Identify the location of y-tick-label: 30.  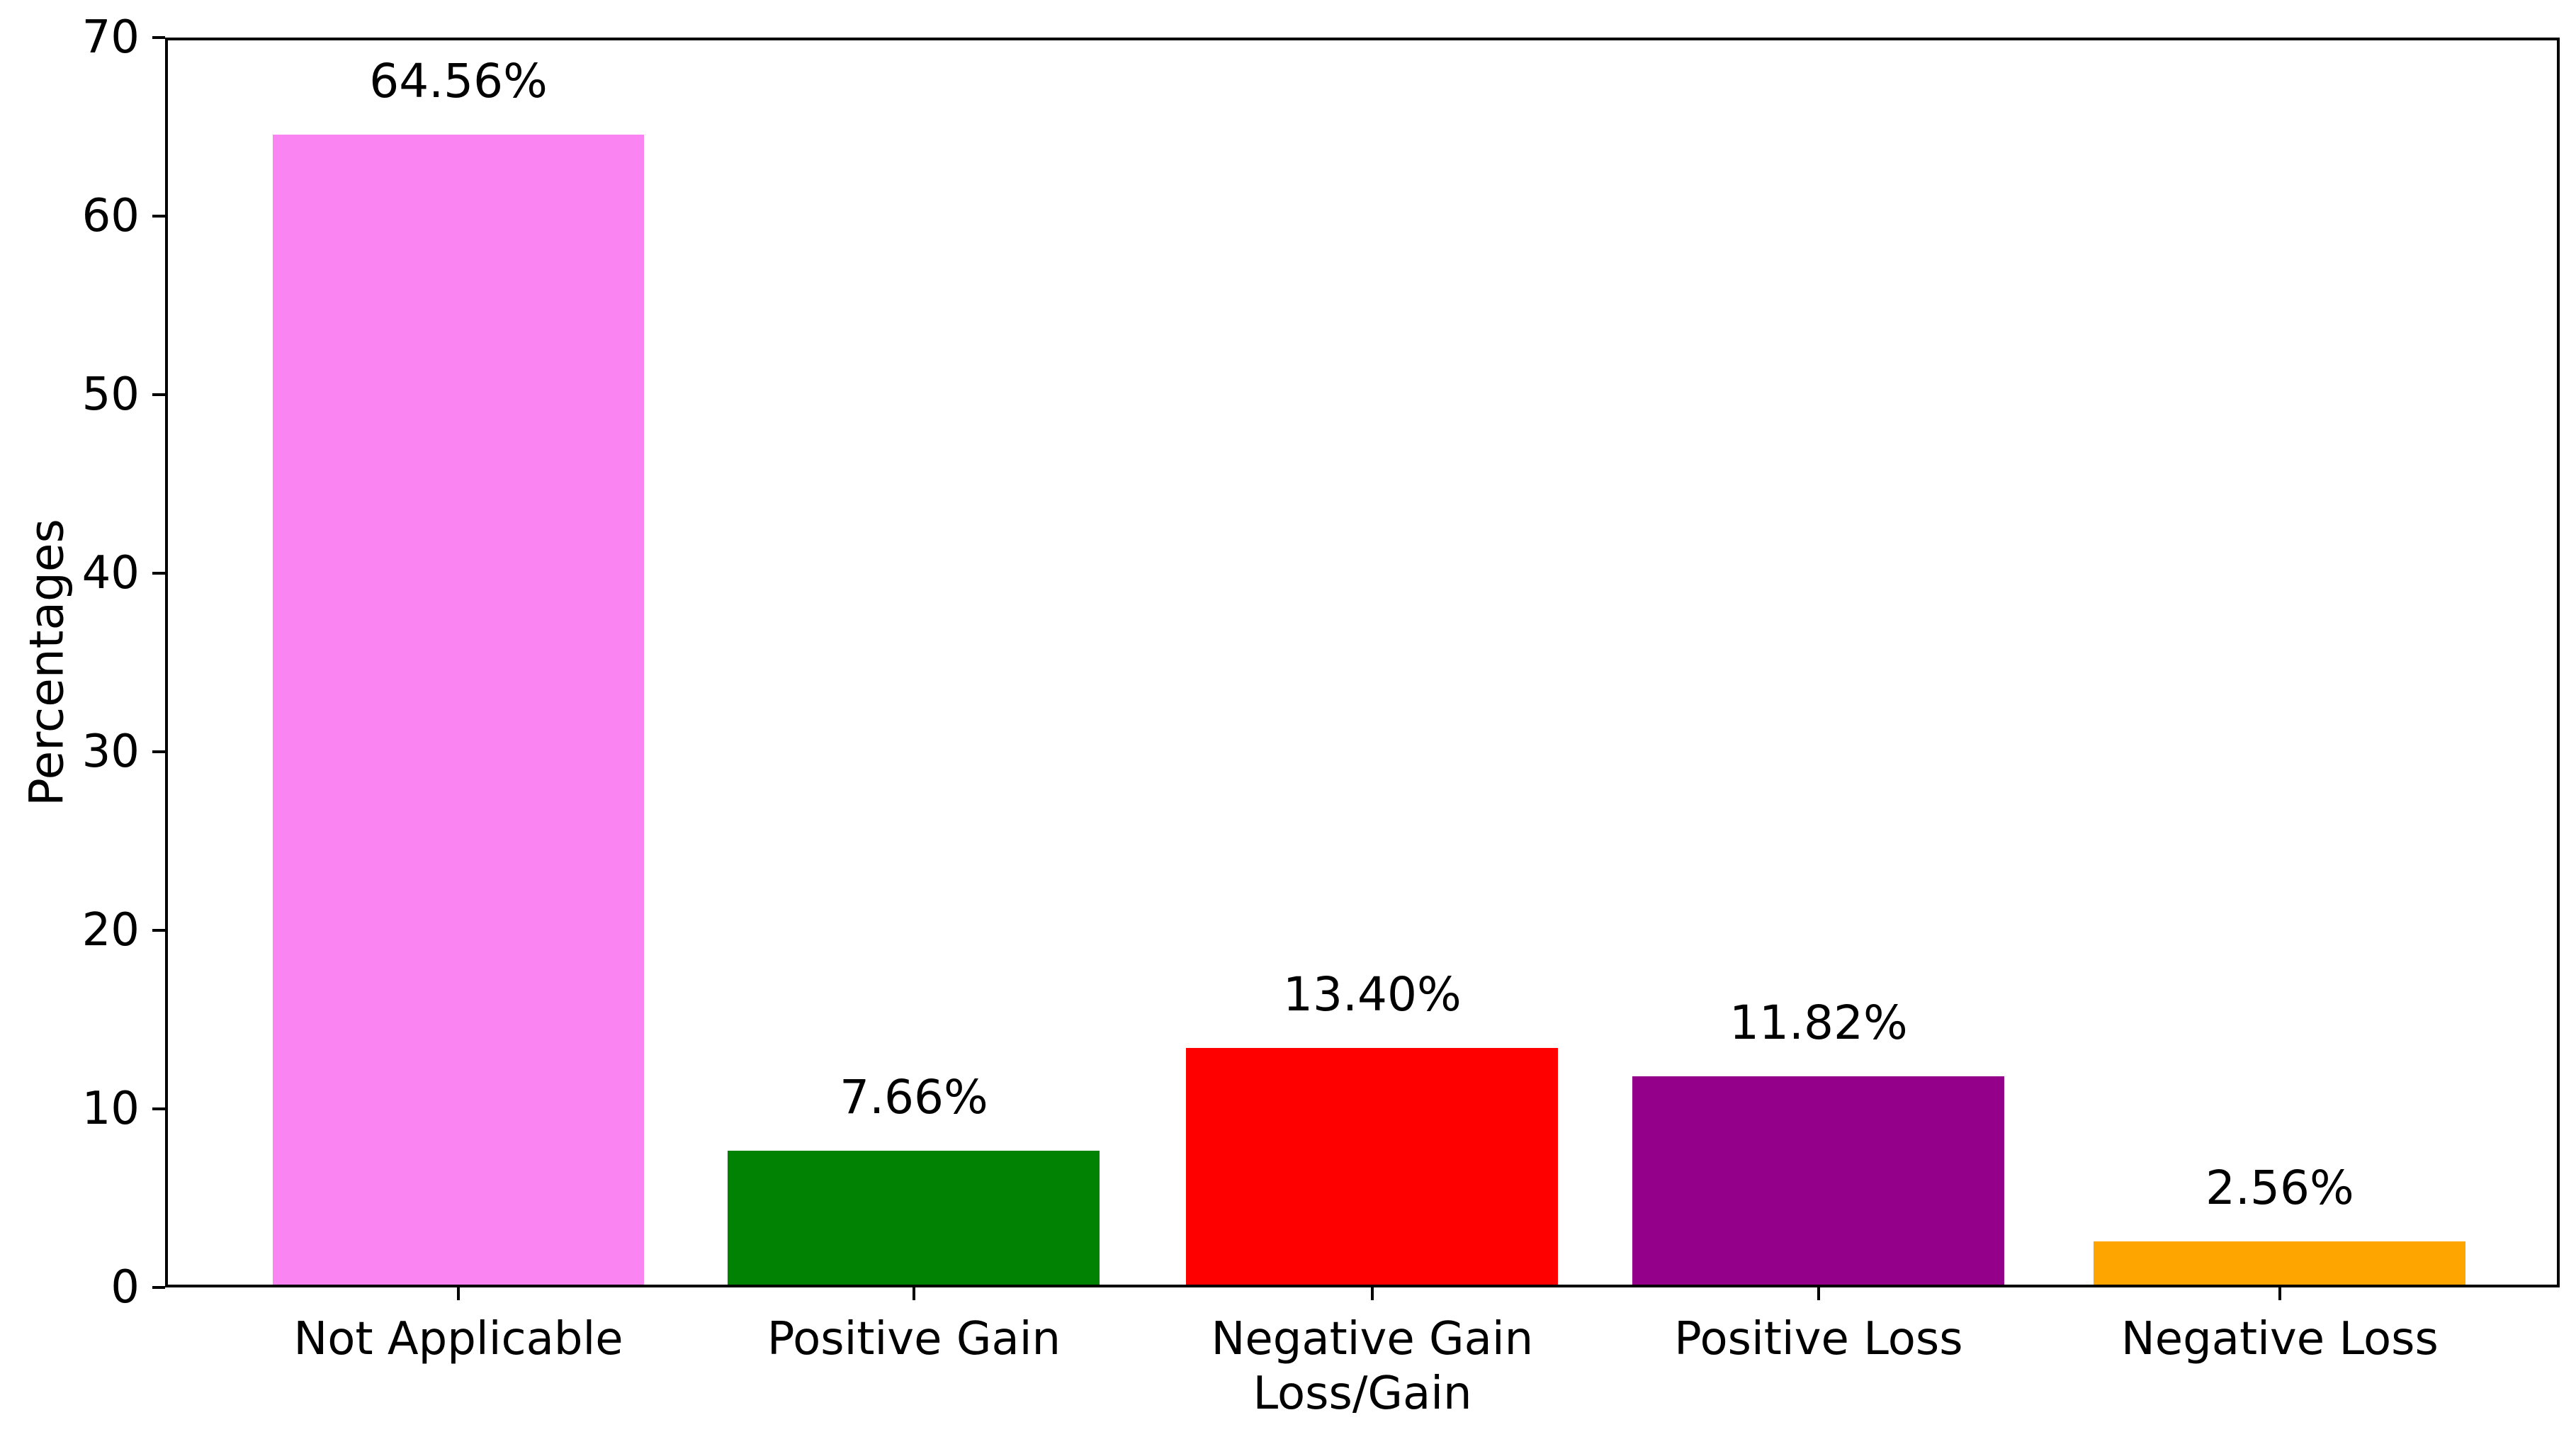
(110, 752).